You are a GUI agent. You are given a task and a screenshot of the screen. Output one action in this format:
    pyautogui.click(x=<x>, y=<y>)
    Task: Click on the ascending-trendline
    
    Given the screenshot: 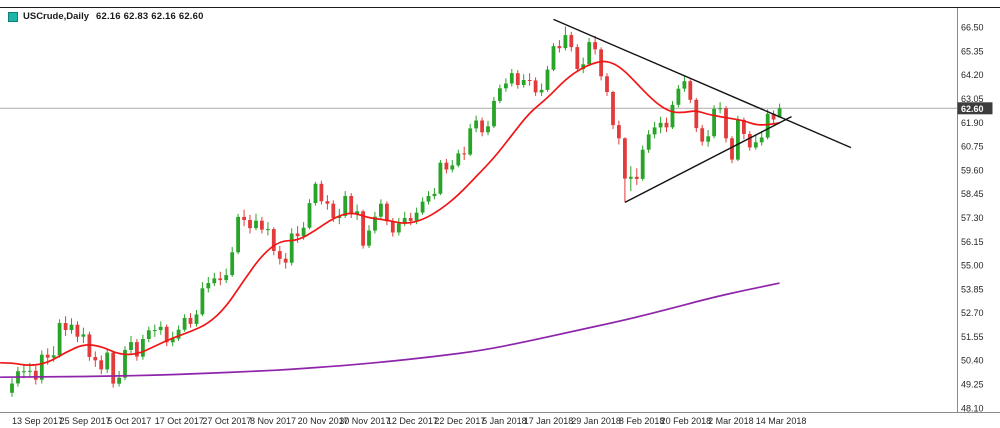 What is the action you would take?
    pyautogui.click(x=708, y=159)
    